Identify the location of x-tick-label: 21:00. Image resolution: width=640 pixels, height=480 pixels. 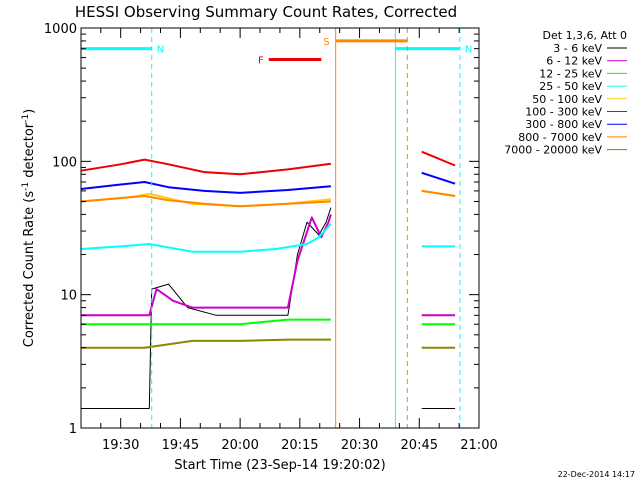
(478, 445).